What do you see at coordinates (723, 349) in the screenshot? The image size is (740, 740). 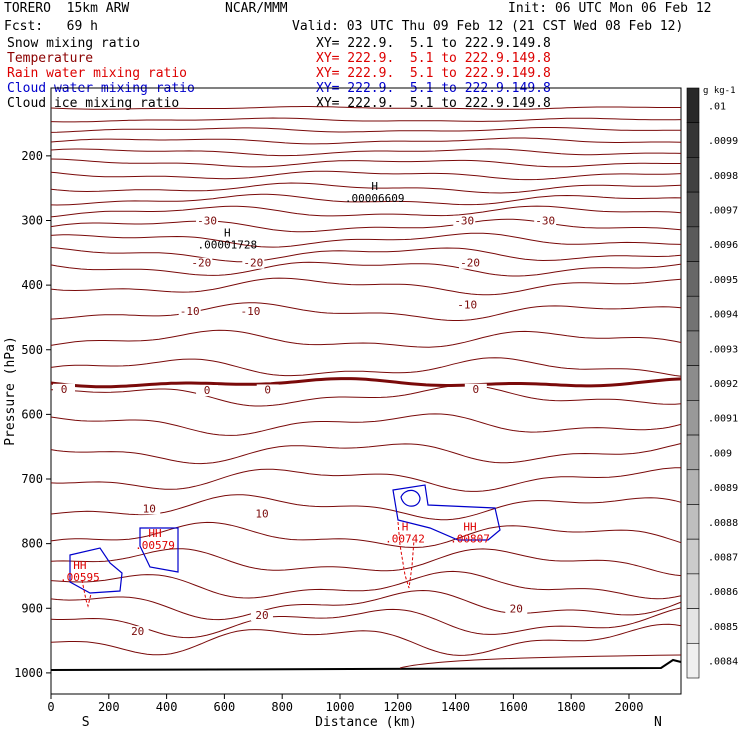 I see `colorbar-label: .0093` at bounding box center [723, 349].